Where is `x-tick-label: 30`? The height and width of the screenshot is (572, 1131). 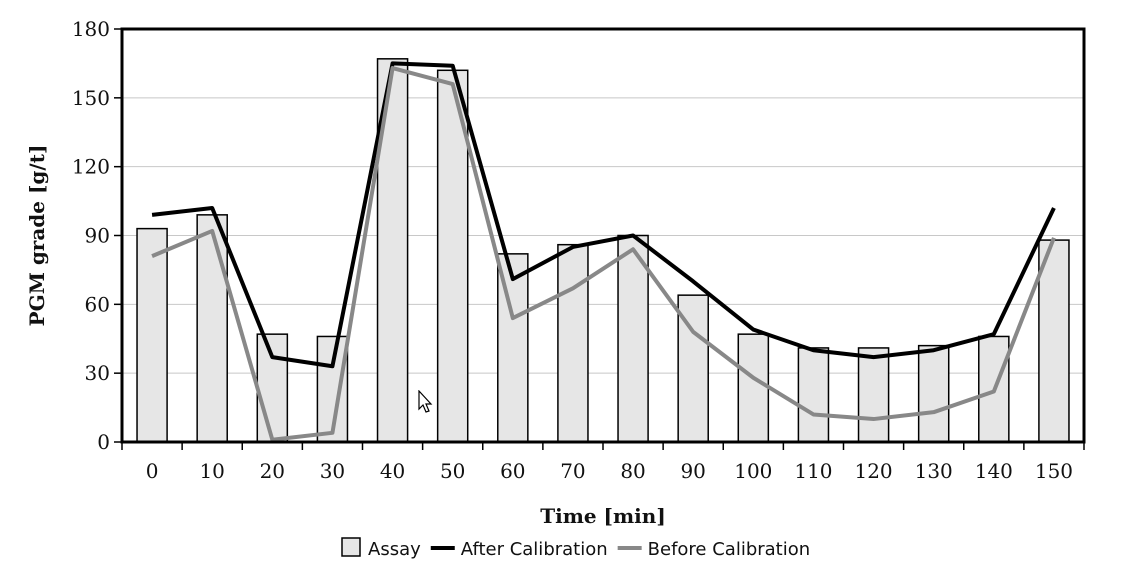 x-tick-label: 30 is located at coordinates (332, 471).